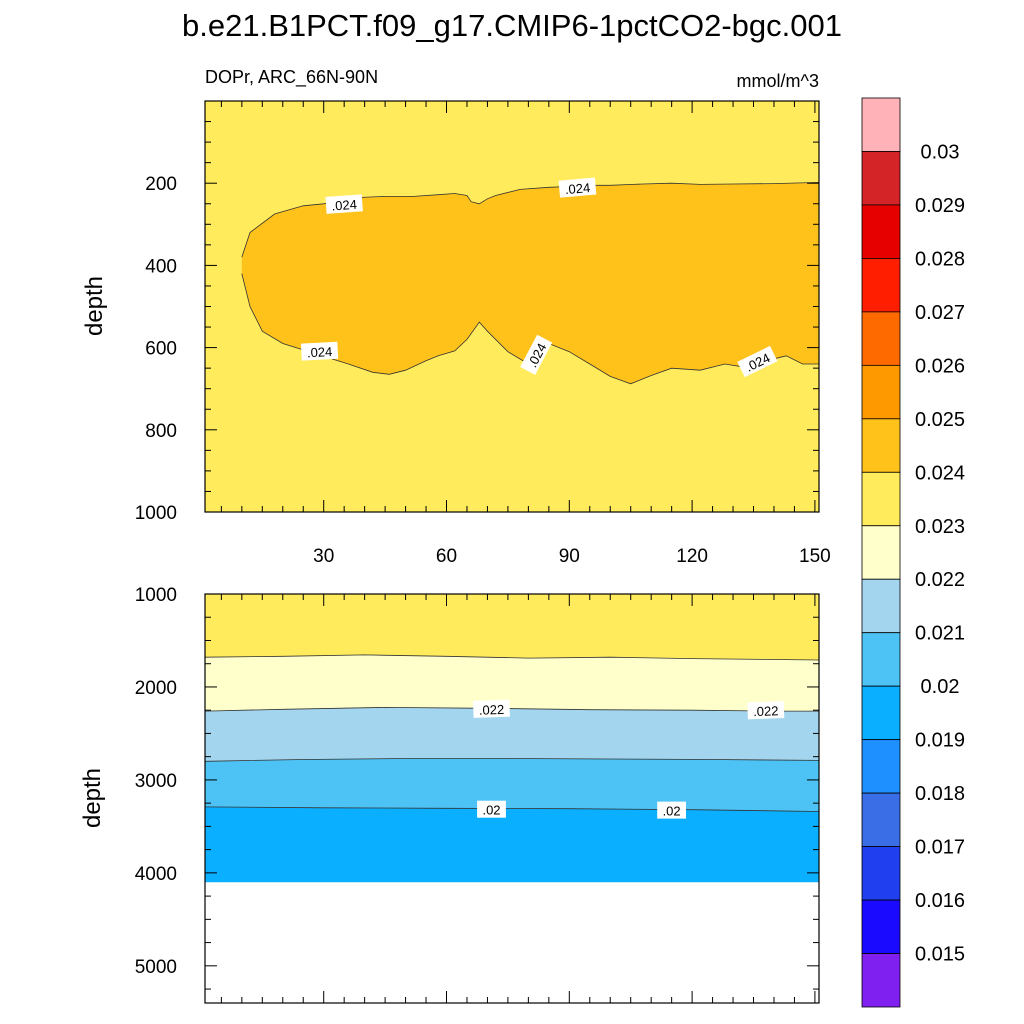  I want to click on y-tick-label: 5000, so click(156, 967).